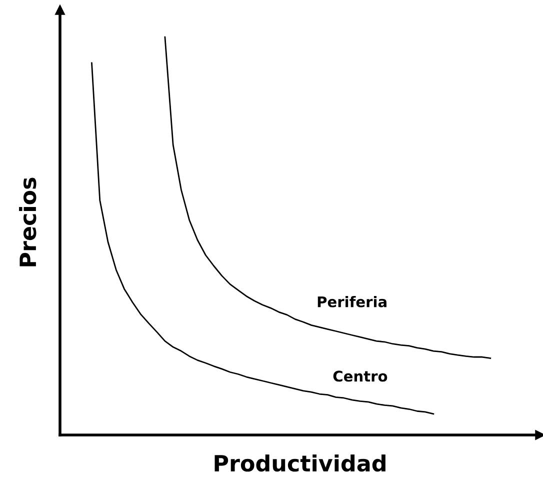  Describe the element at coordinates (300, 463) in the screenshot. I see `x-axis-title: Productividad` at that location.